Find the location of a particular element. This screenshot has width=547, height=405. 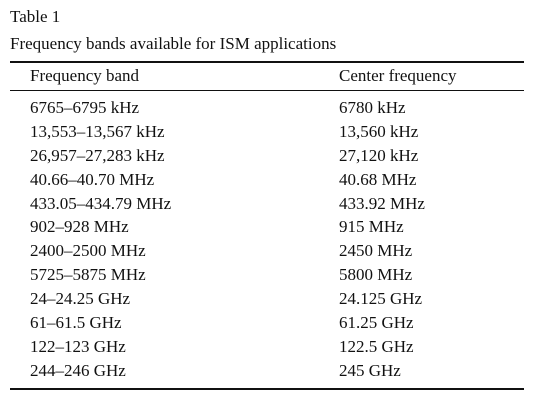

header-rule is located at coordinates (267, 90).